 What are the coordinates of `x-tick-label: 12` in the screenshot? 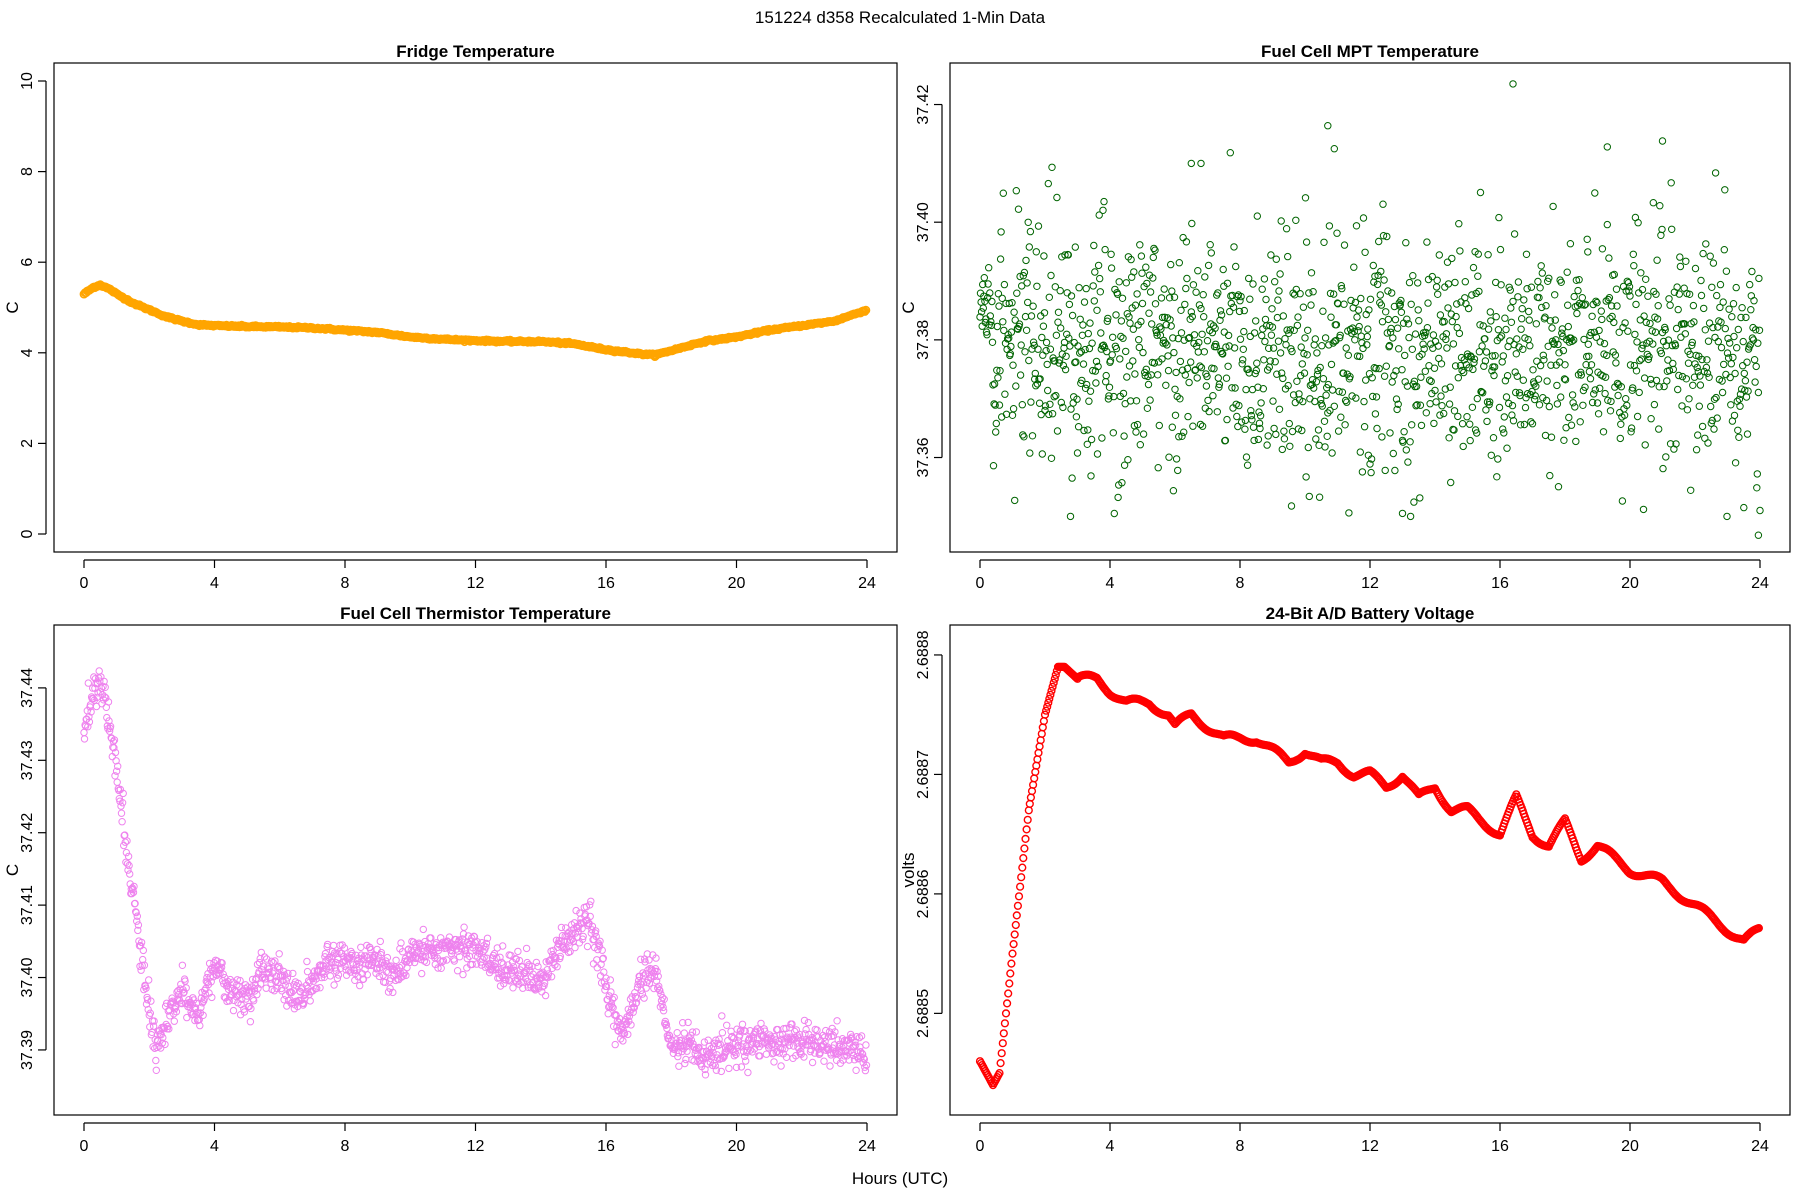 It's located at (476, 583).